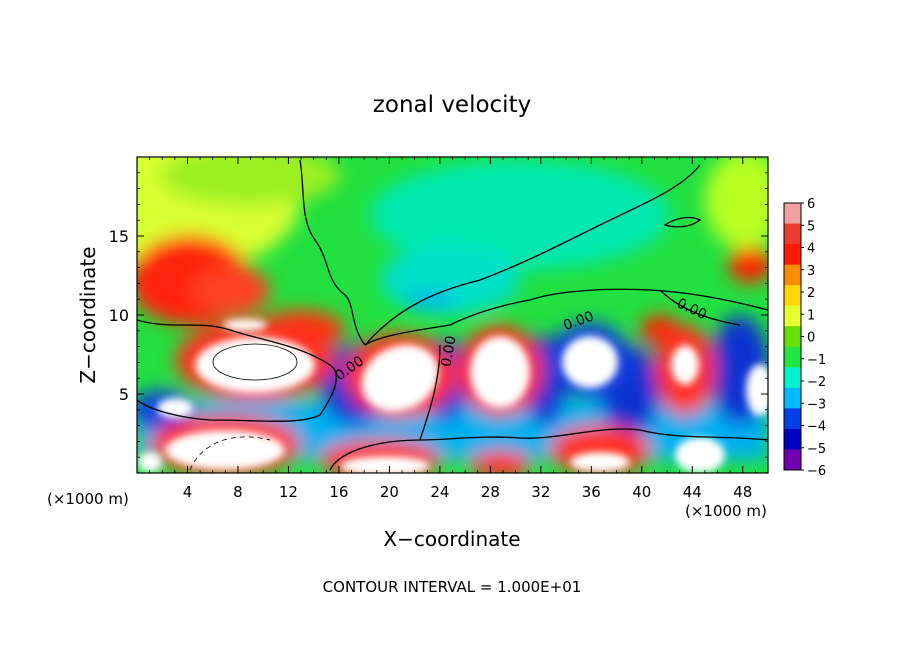 Image resolution: width=904 pixels, height=654 pixels. I want to click on x-tick-label: 20, so click(389, 492).